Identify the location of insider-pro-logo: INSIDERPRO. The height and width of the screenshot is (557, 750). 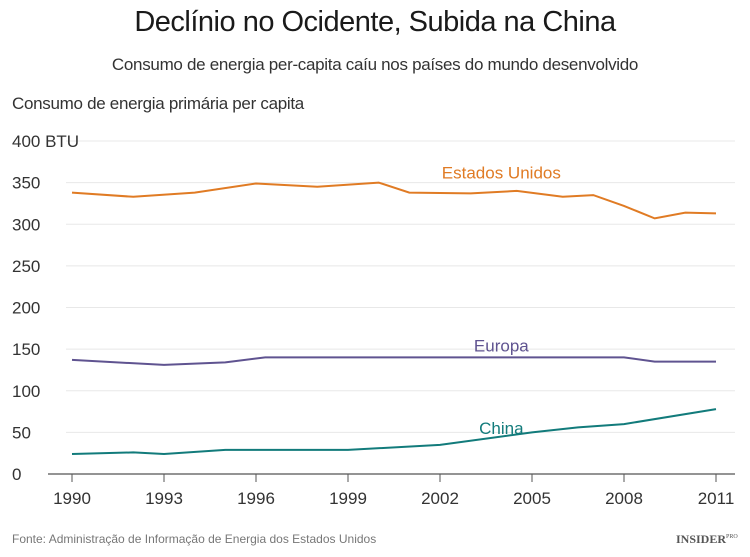
(707, 539).